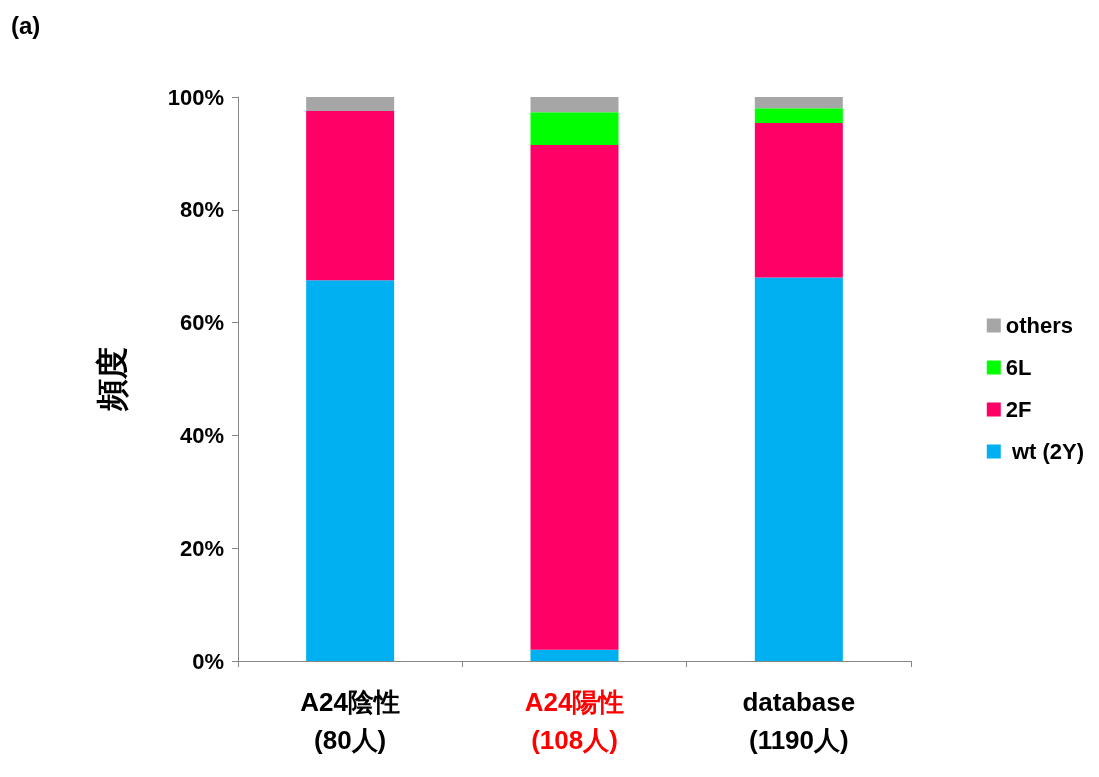 The image size is (1099, 777). Describe the element at coordinates (799, 721) in the screenshot. I see `x-tick-label: database (1190人)` at that location.